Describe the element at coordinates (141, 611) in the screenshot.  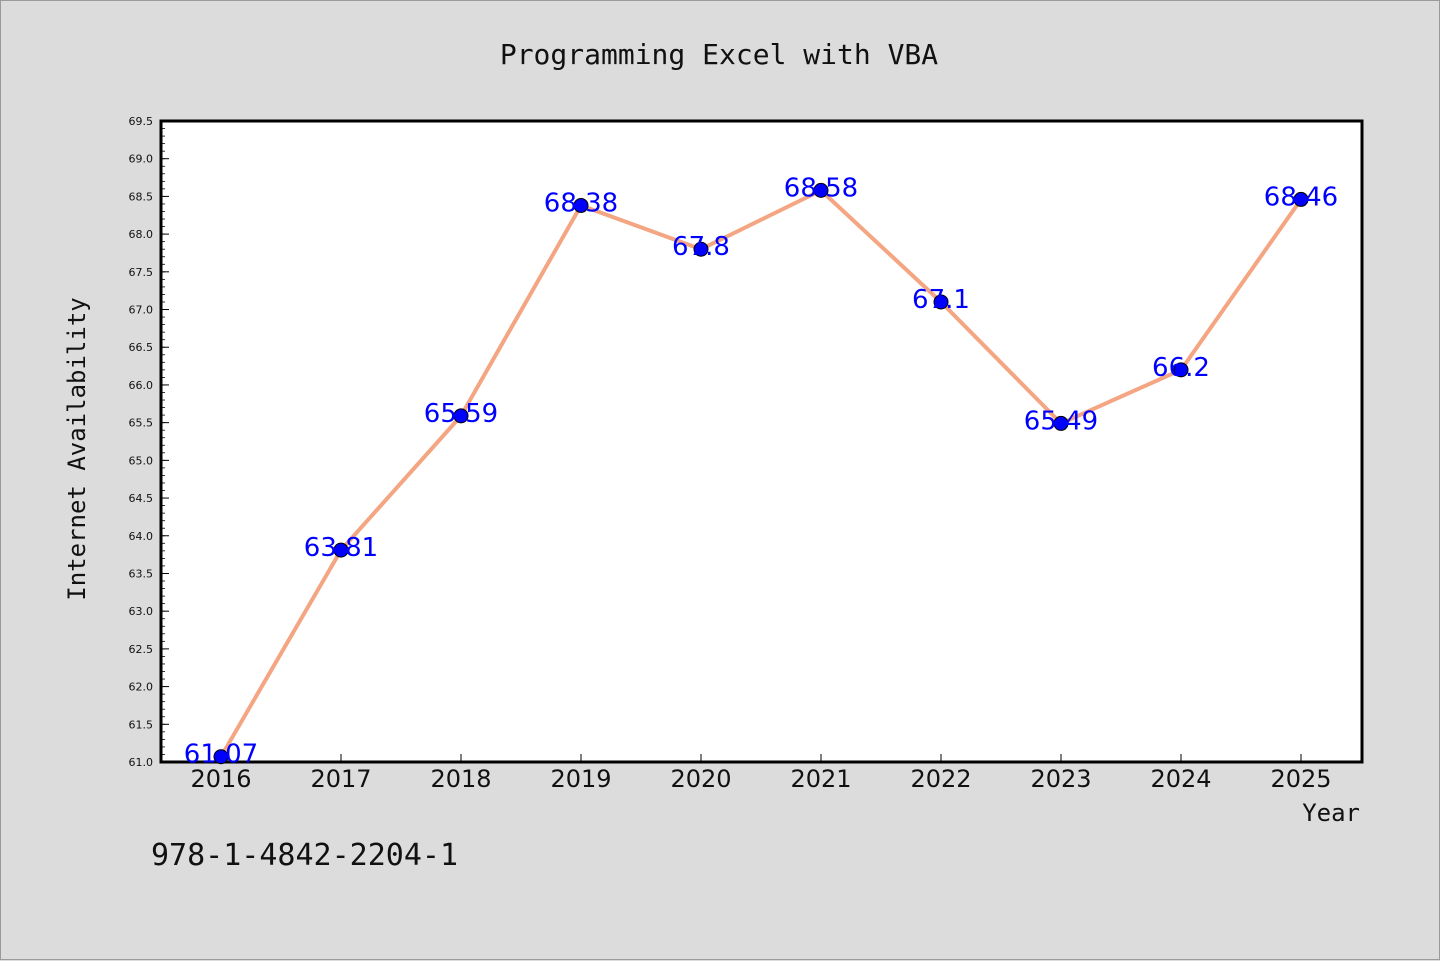
I see `y-tick-label: 63.0` at that location.